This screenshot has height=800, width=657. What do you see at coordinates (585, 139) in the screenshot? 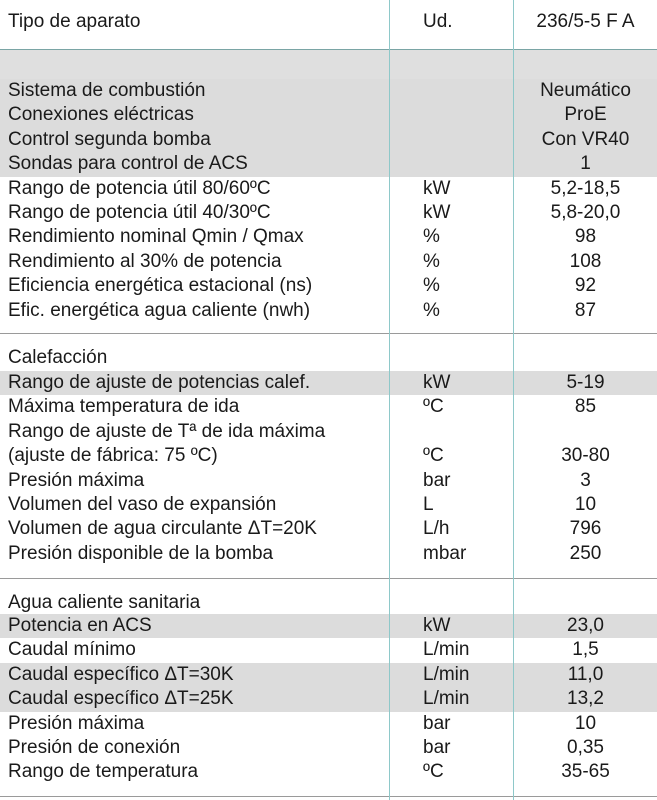
I see `row-value: Con VR40` at bounding box center [585, 139].